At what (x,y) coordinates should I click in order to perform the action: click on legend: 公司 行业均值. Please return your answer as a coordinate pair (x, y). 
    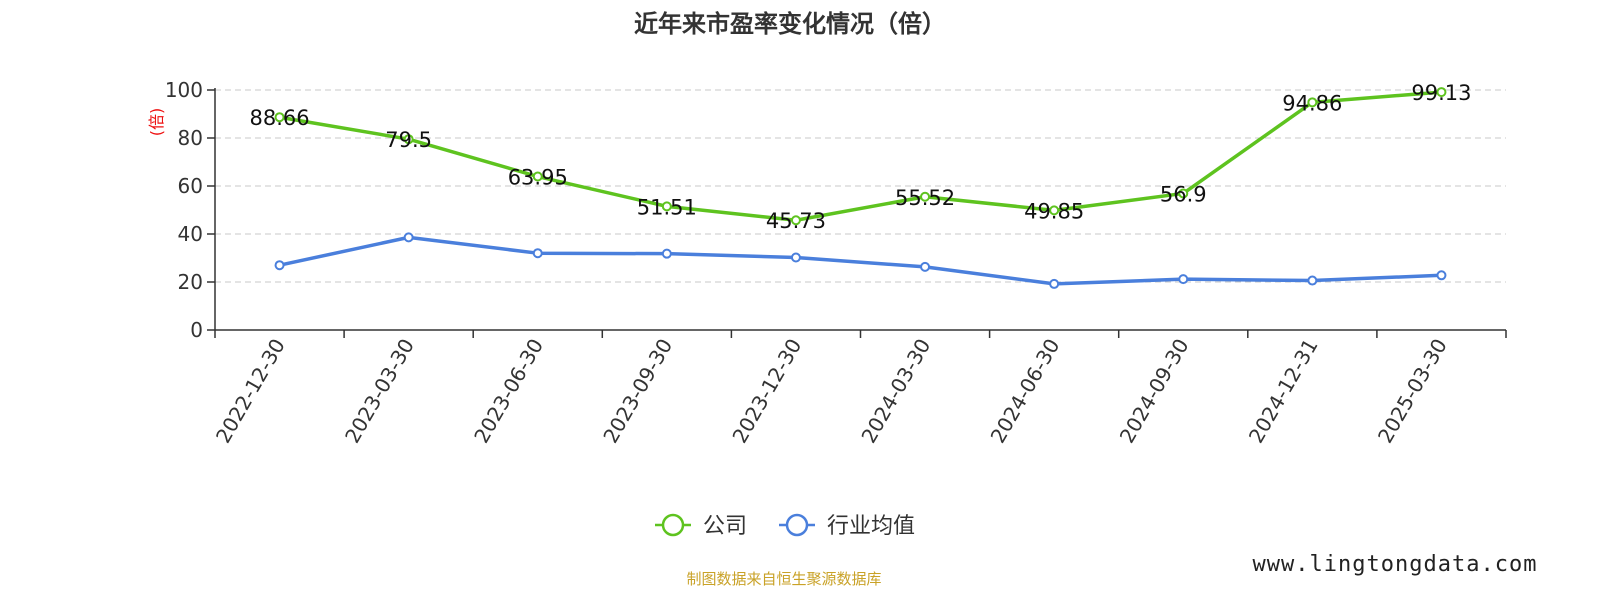
    Looking at the image, I should click on (785, 526).